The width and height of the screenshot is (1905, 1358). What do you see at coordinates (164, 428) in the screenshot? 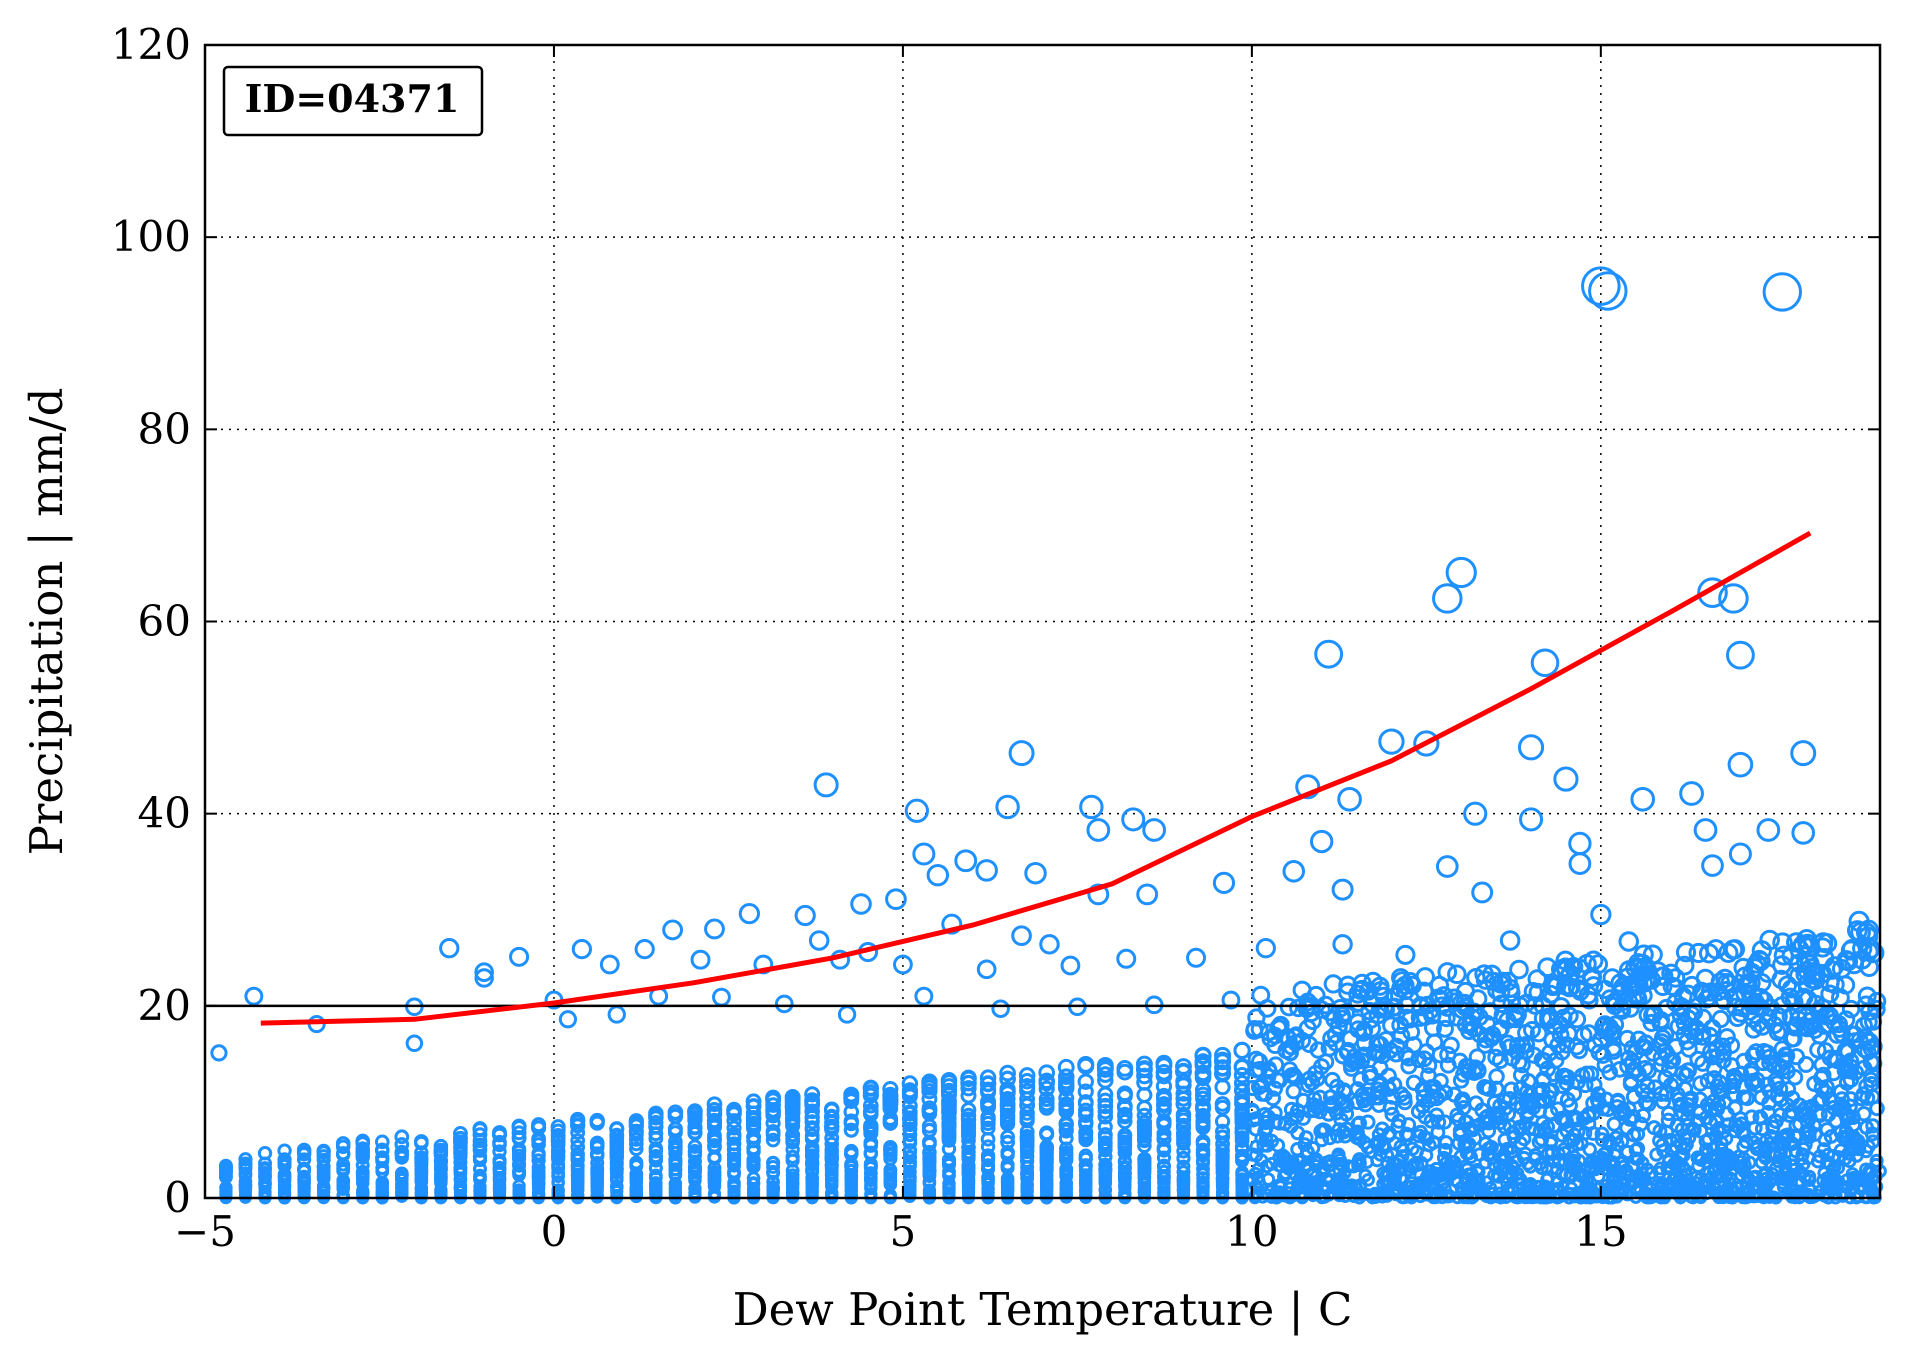
I see `y-tick-label: 80` at bounding box center [164, 428].